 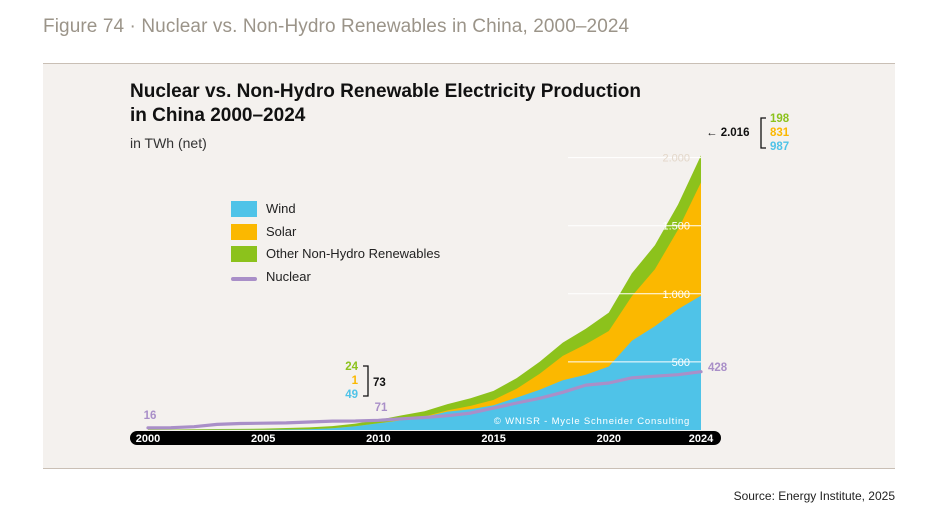 I want to click on annotation-2010-bracket, so click(x=366, y=381).